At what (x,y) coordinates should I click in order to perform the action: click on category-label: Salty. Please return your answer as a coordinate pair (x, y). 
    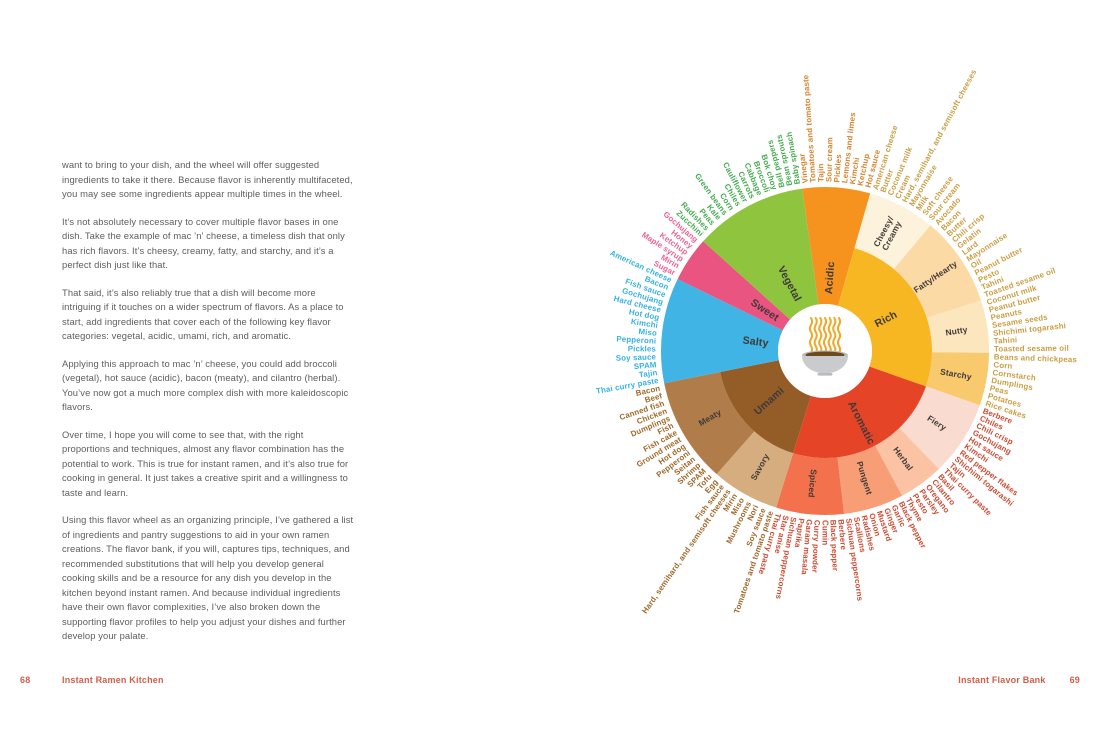
    Looking at the image, I should click on (755, 341).